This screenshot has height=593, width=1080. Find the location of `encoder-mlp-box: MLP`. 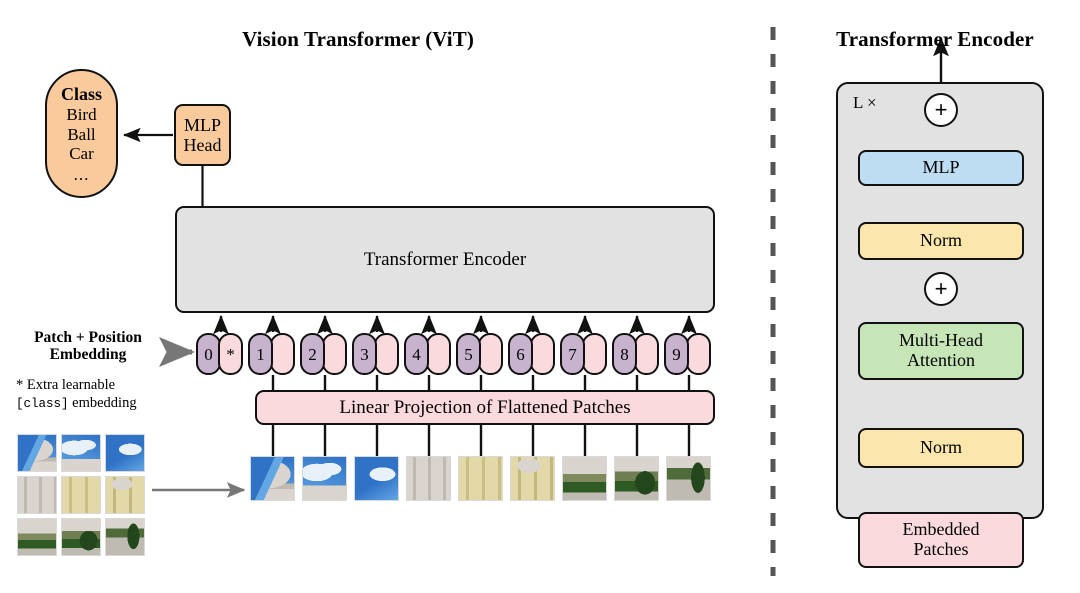

encoder-mlp-box: MLP is located at coordinates (941, 168).